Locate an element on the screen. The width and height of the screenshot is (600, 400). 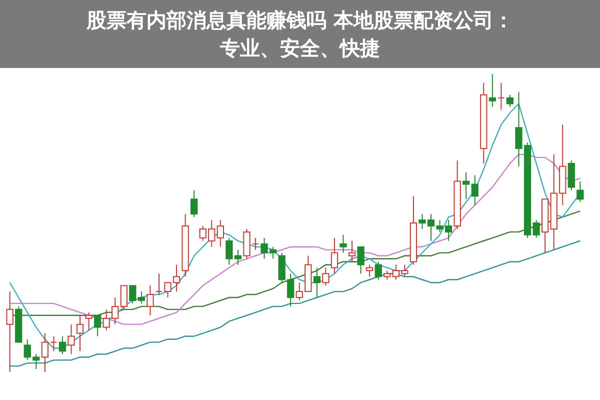
chart-title: 股票有内部消息真能赚钱吗 本地股票配资公司： is located at coordinates (299, 20).